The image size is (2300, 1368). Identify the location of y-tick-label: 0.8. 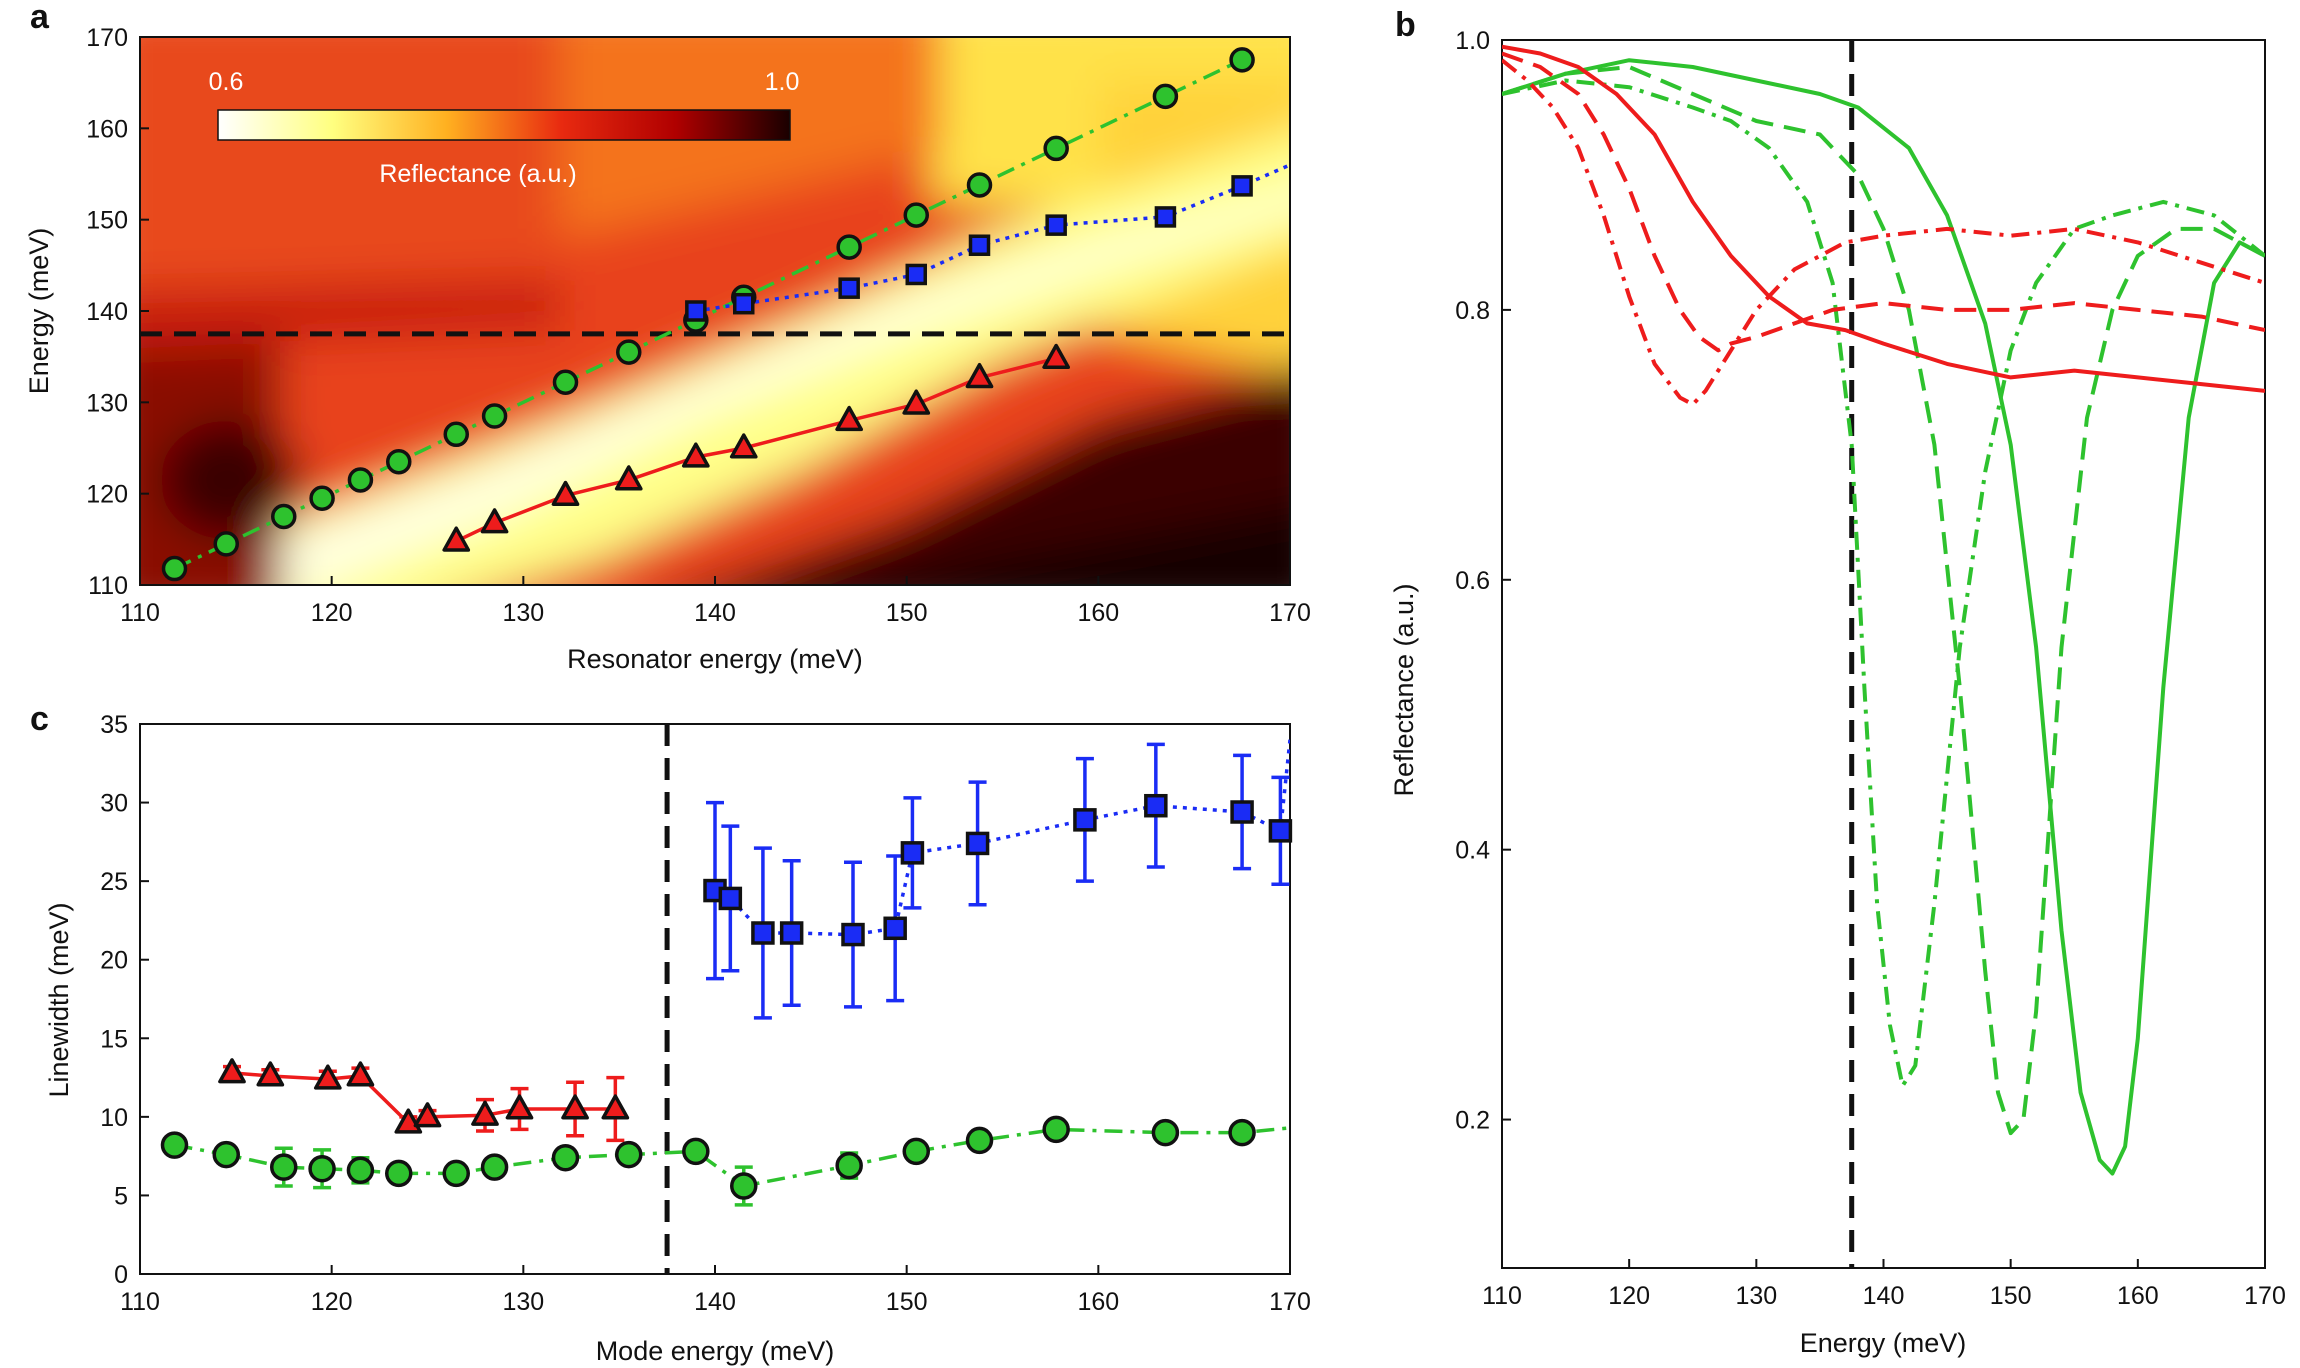
(1472, 311).